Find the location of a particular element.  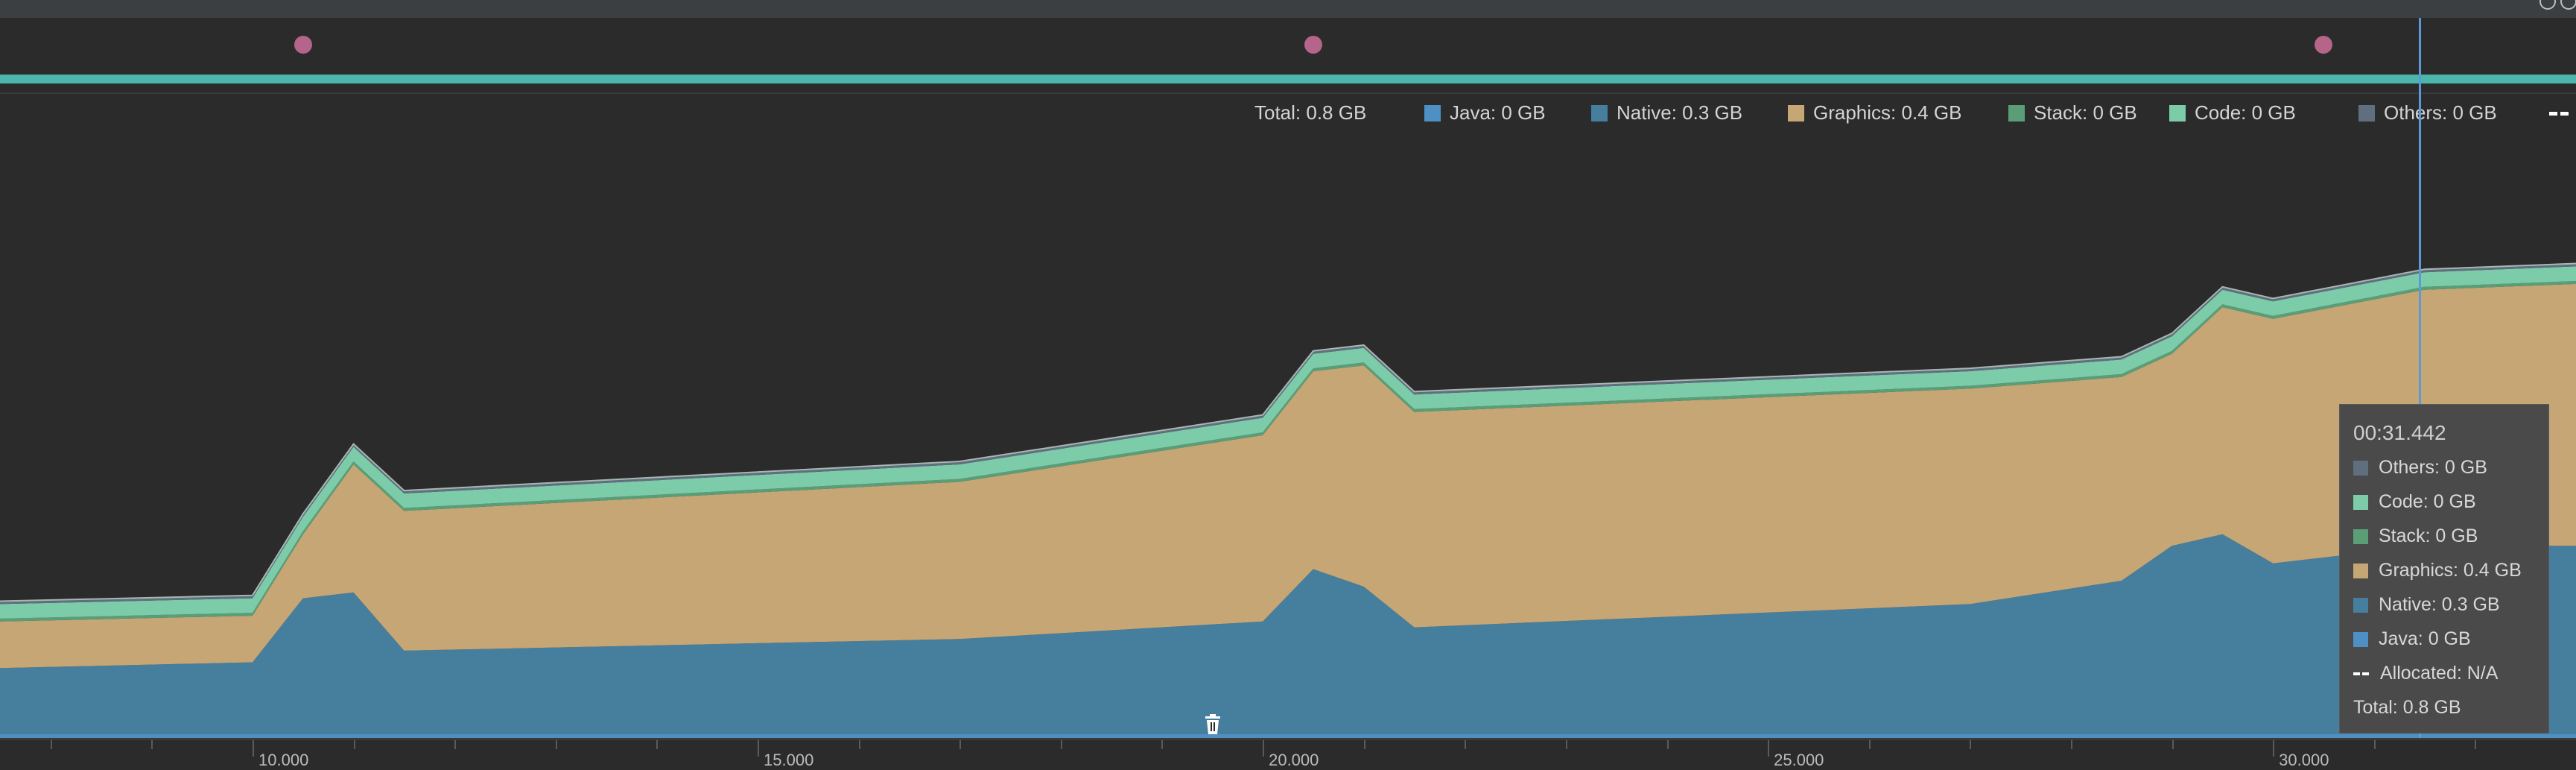

tooltip-row-graphics: Graphics: 0.4 GB is located at coordinates (2438, 570).